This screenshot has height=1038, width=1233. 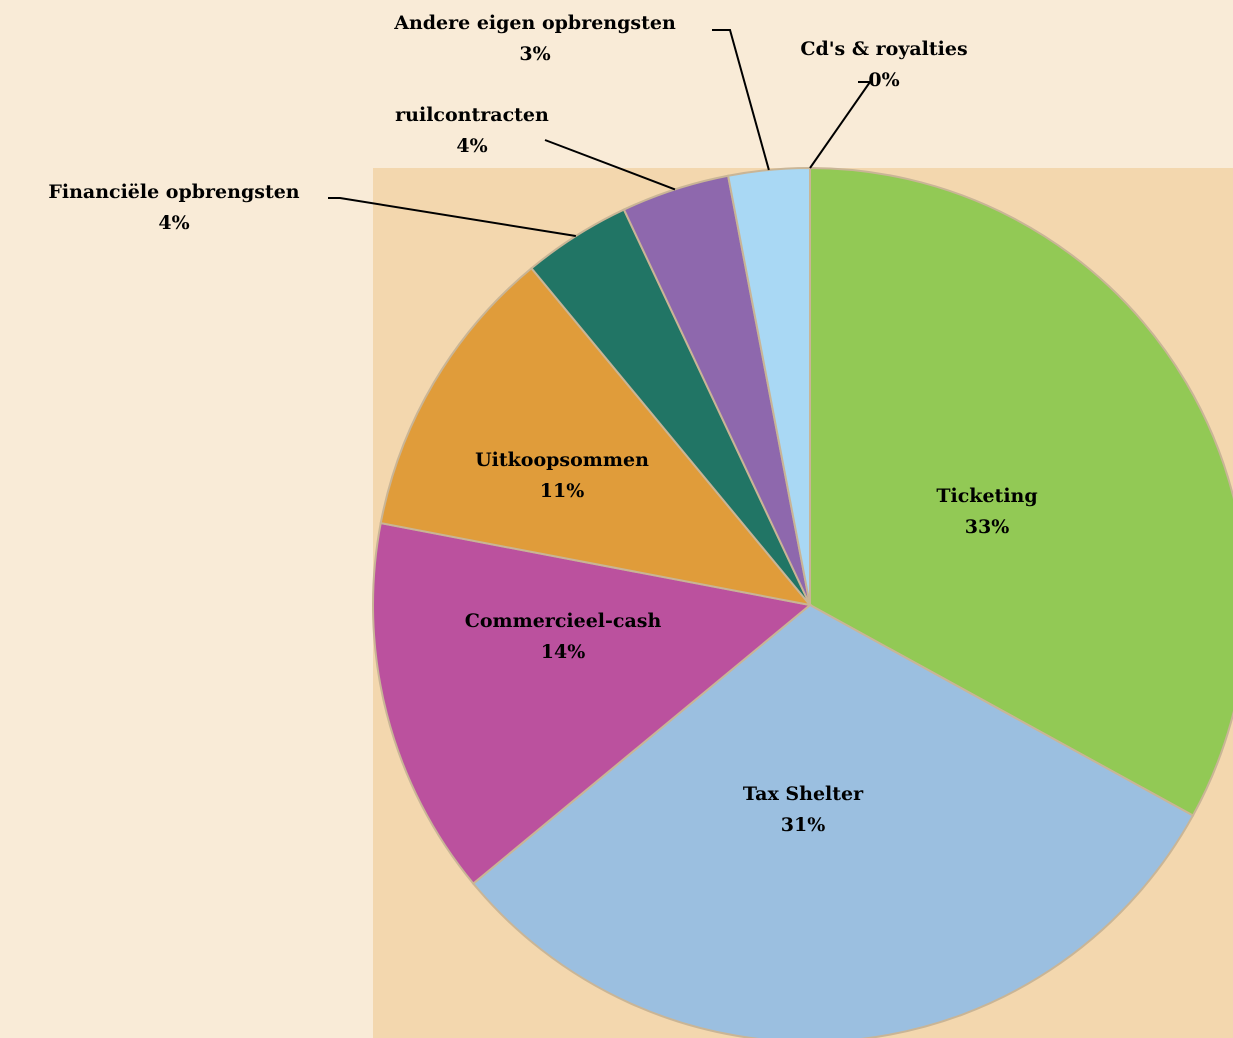 What do you see at coordinates (986, 496) in the screenshot?
I see `slice-label: Ticketing` at bounding box center [986, 496].